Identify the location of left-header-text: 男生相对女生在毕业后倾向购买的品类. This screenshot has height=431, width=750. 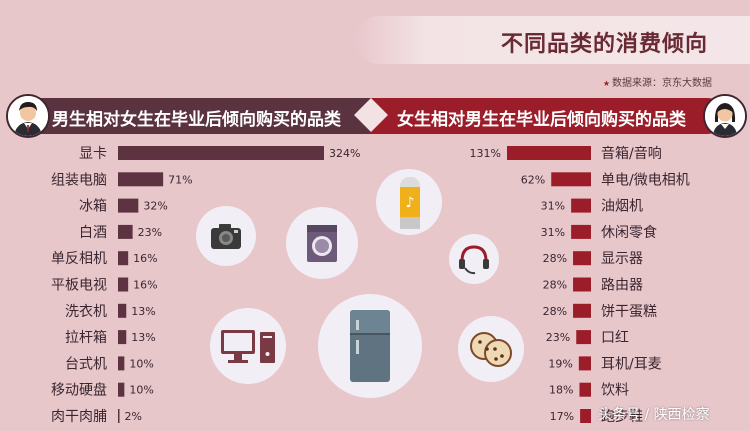
(196, 120).